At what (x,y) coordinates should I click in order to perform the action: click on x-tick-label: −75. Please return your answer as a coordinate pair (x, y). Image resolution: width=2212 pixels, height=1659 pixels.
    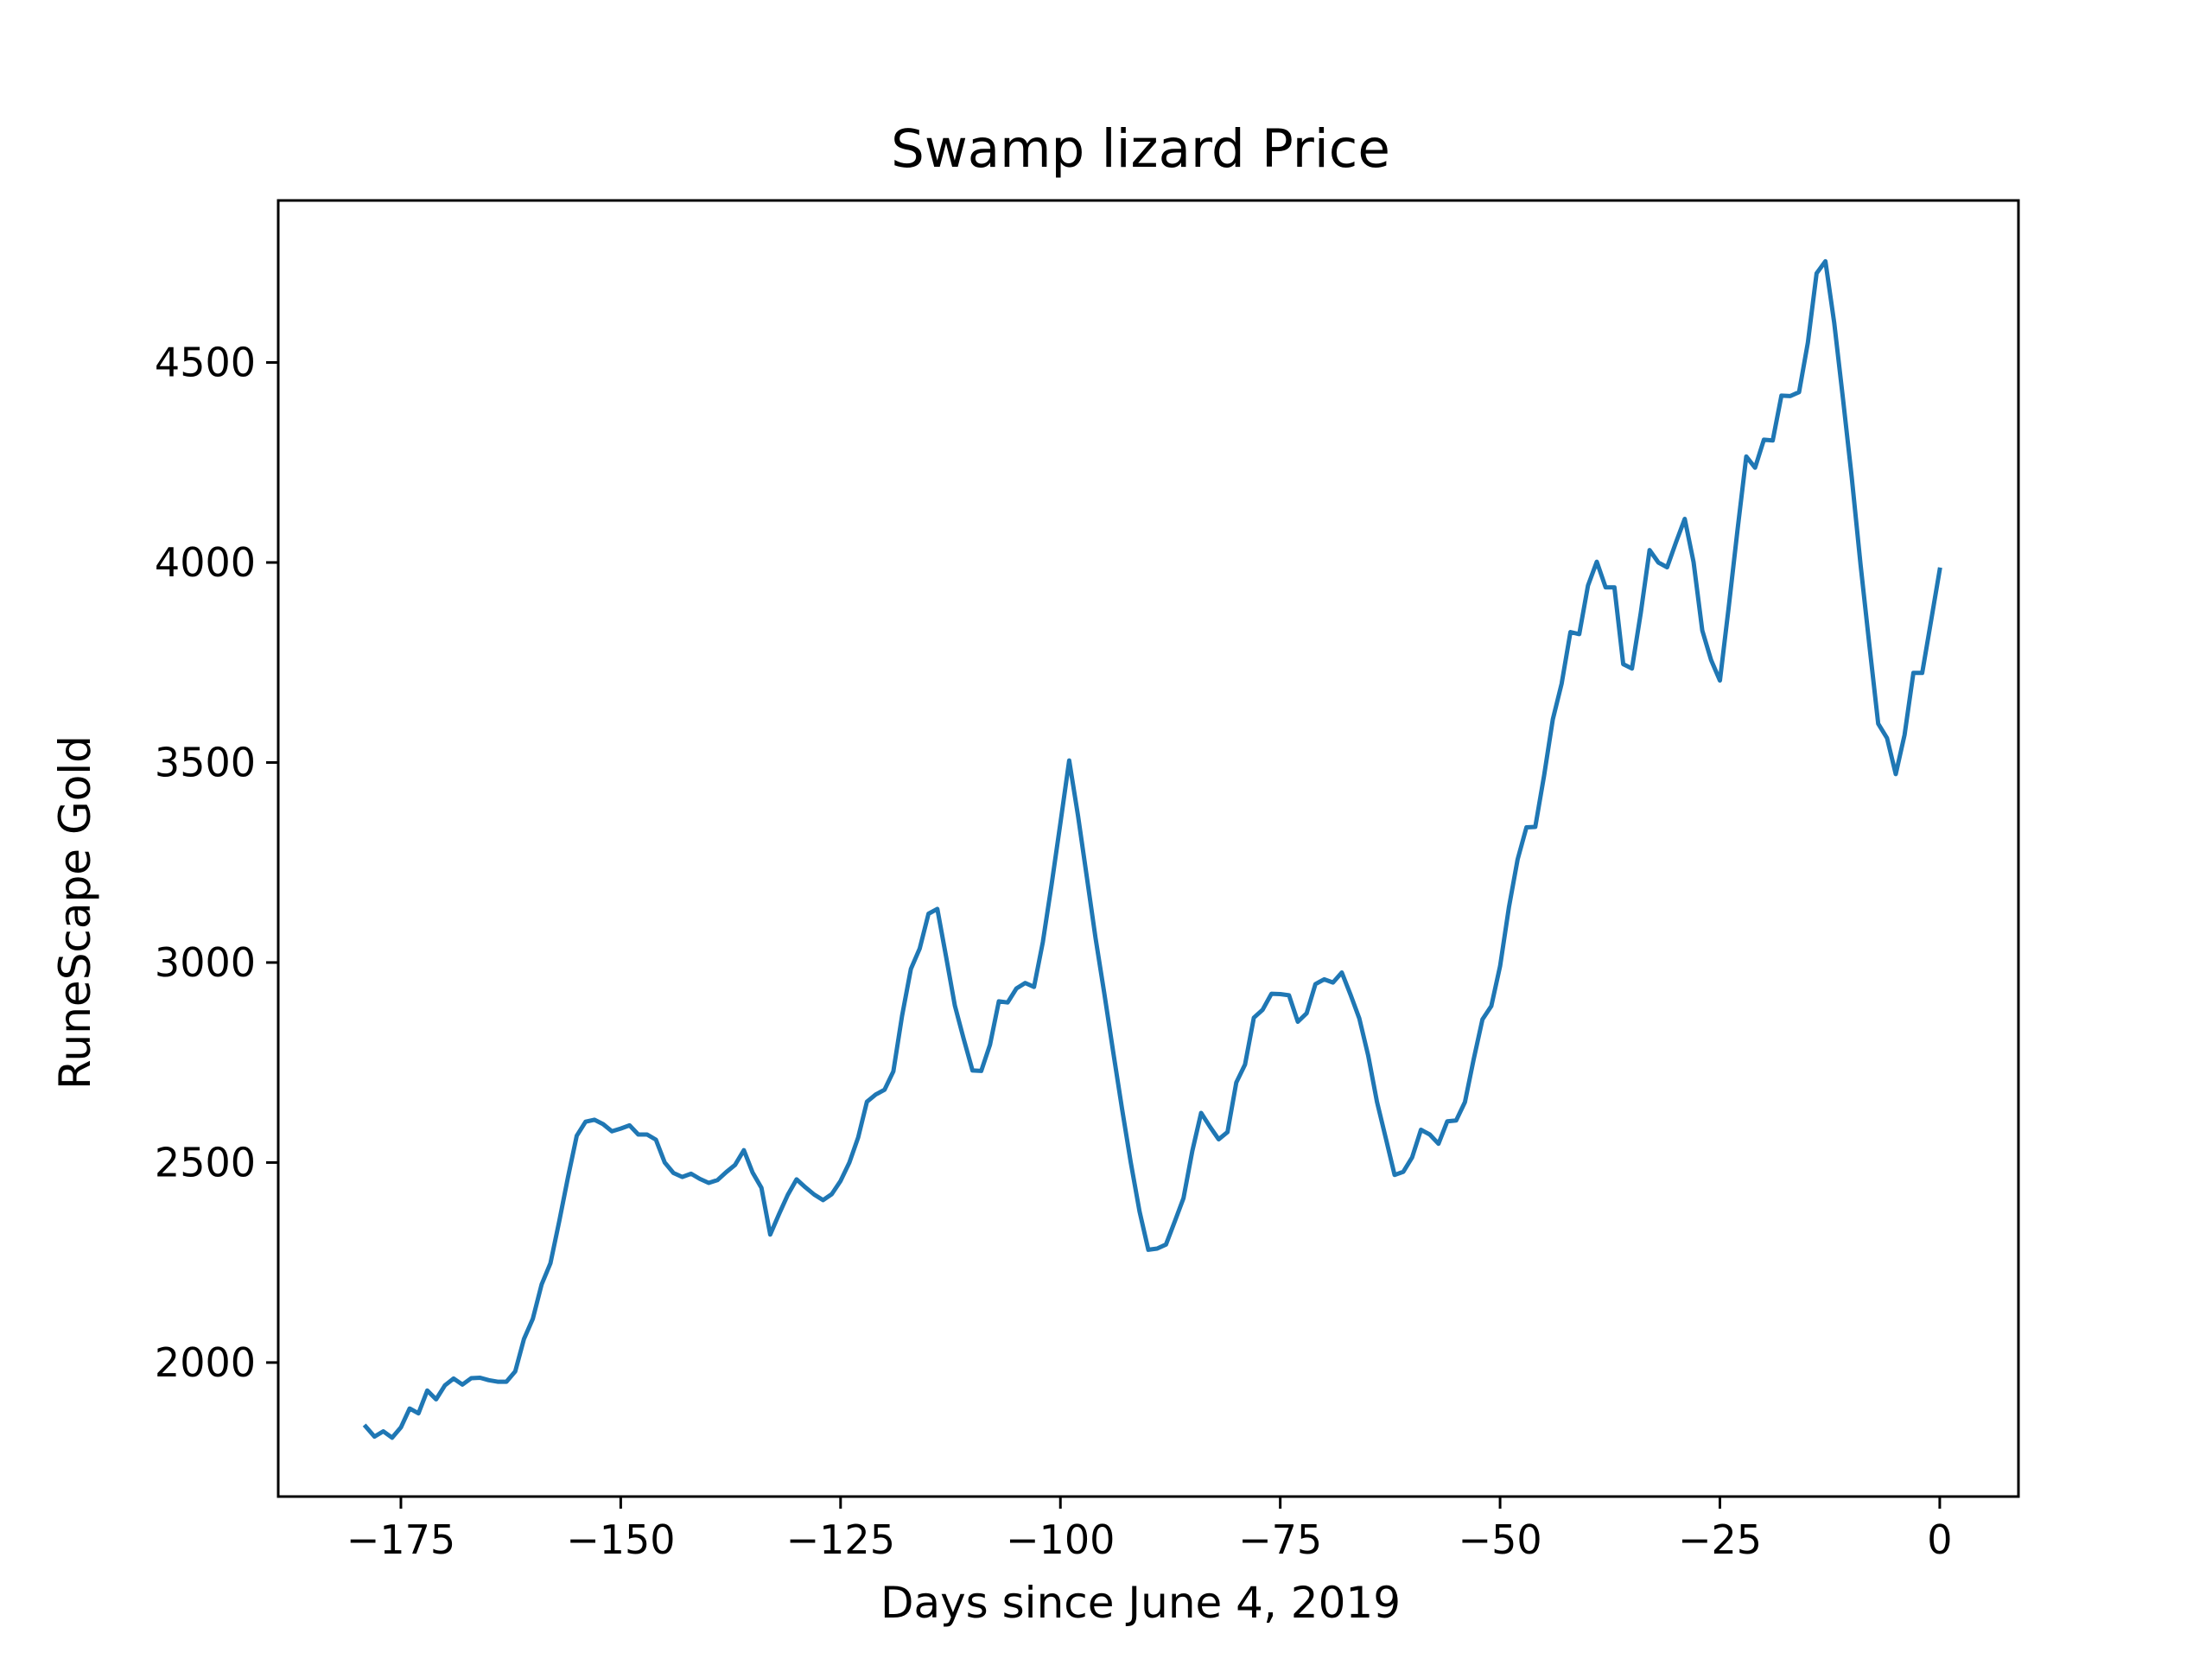
    Looking at the image, I should click on (1280, 1539).